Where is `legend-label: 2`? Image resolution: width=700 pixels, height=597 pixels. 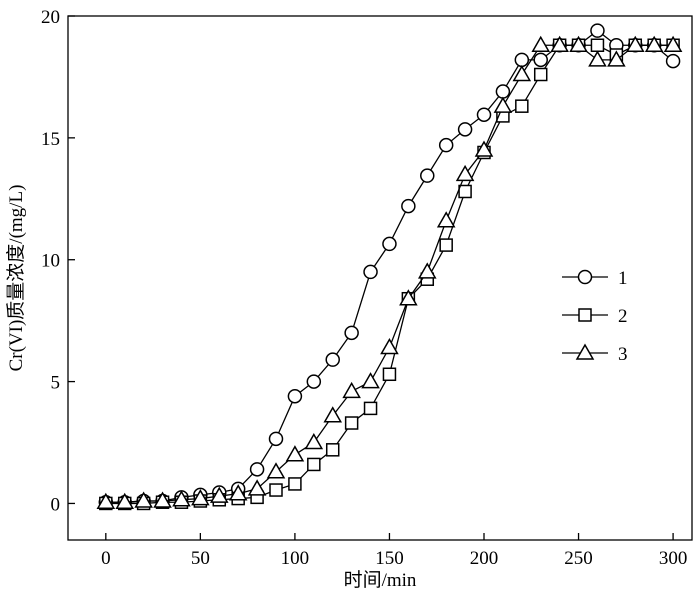
legend-label: 2 is located at coordinates (623, 316).